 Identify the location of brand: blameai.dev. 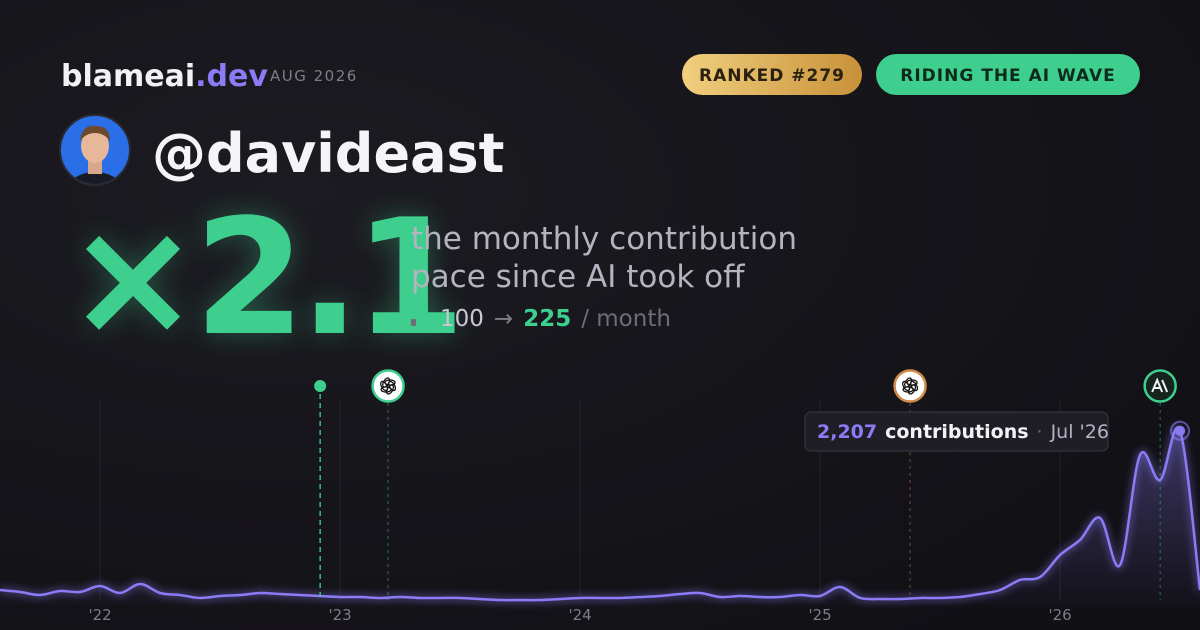
(164, 76).